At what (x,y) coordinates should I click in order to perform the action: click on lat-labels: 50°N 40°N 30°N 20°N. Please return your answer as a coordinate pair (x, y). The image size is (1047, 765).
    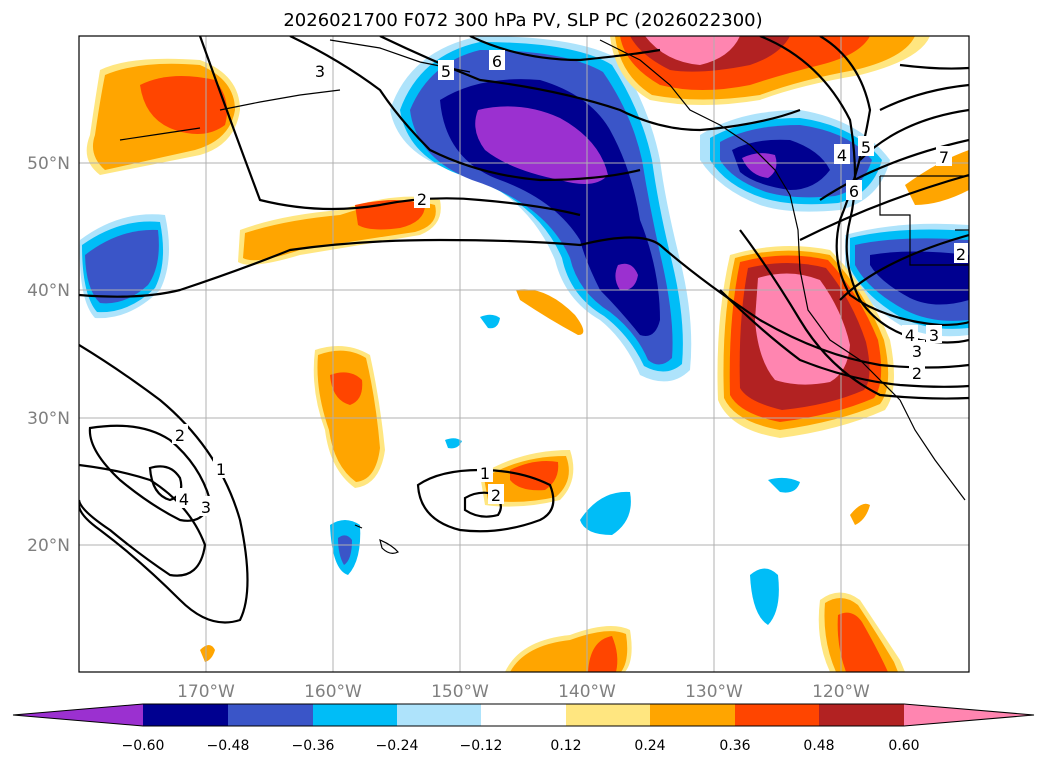
    Looking at the image, I should click on (48, 355).